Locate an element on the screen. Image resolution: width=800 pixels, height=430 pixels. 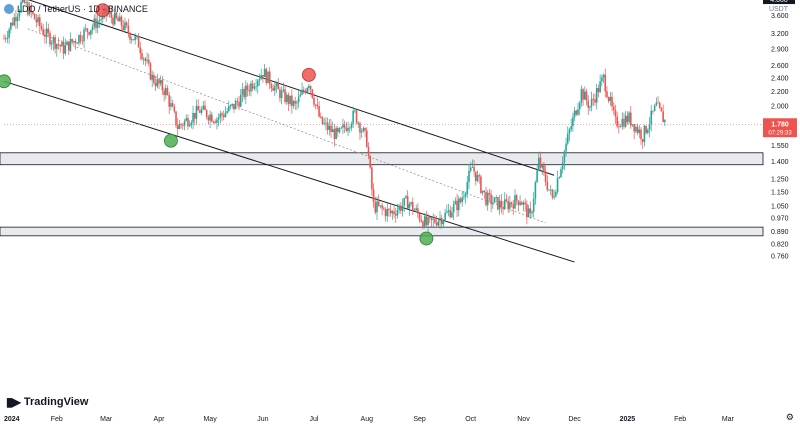
symbol-title: LDO / TetherUS · 1D · BINANCE is located at coordinates (82, 9).